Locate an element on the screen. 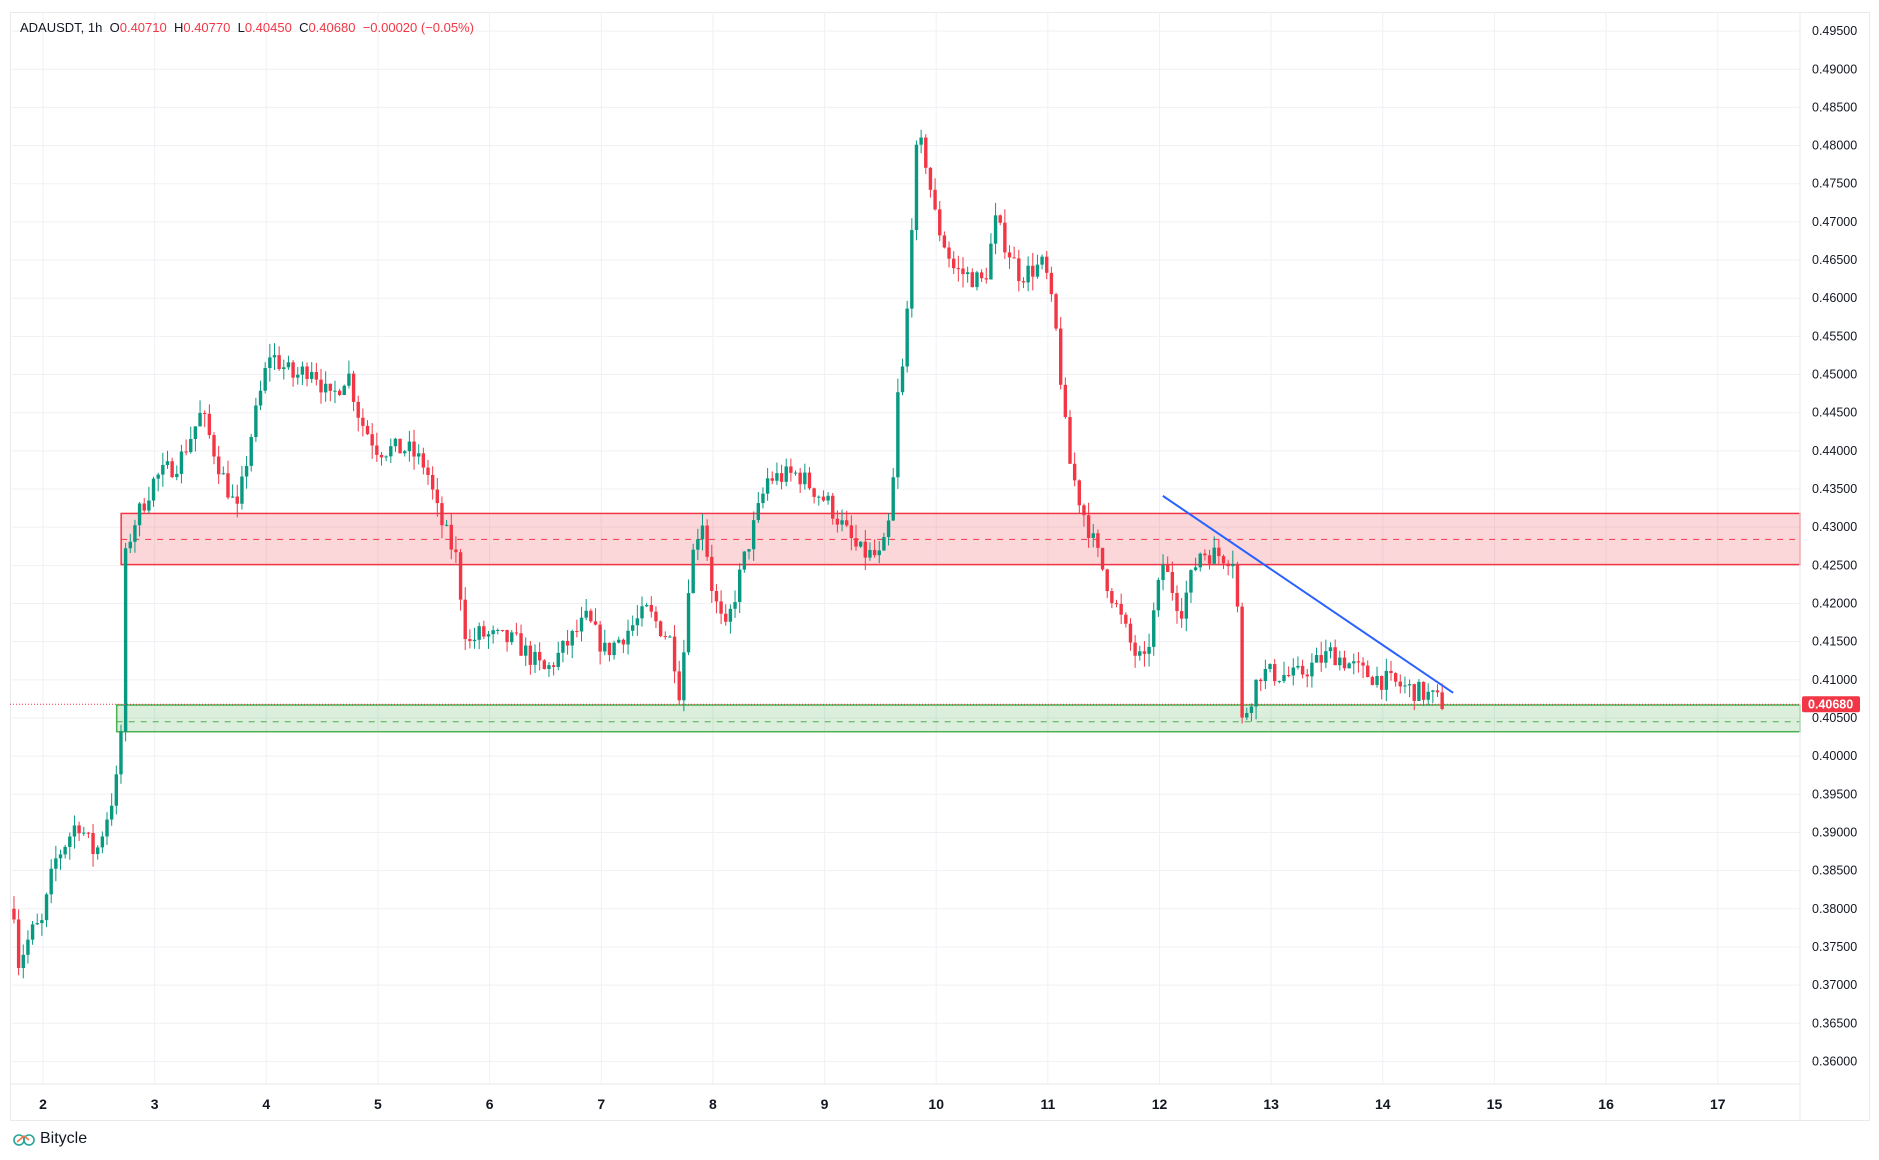  price-tick-label: 0.46000 is located at coordinates (1834, 298).